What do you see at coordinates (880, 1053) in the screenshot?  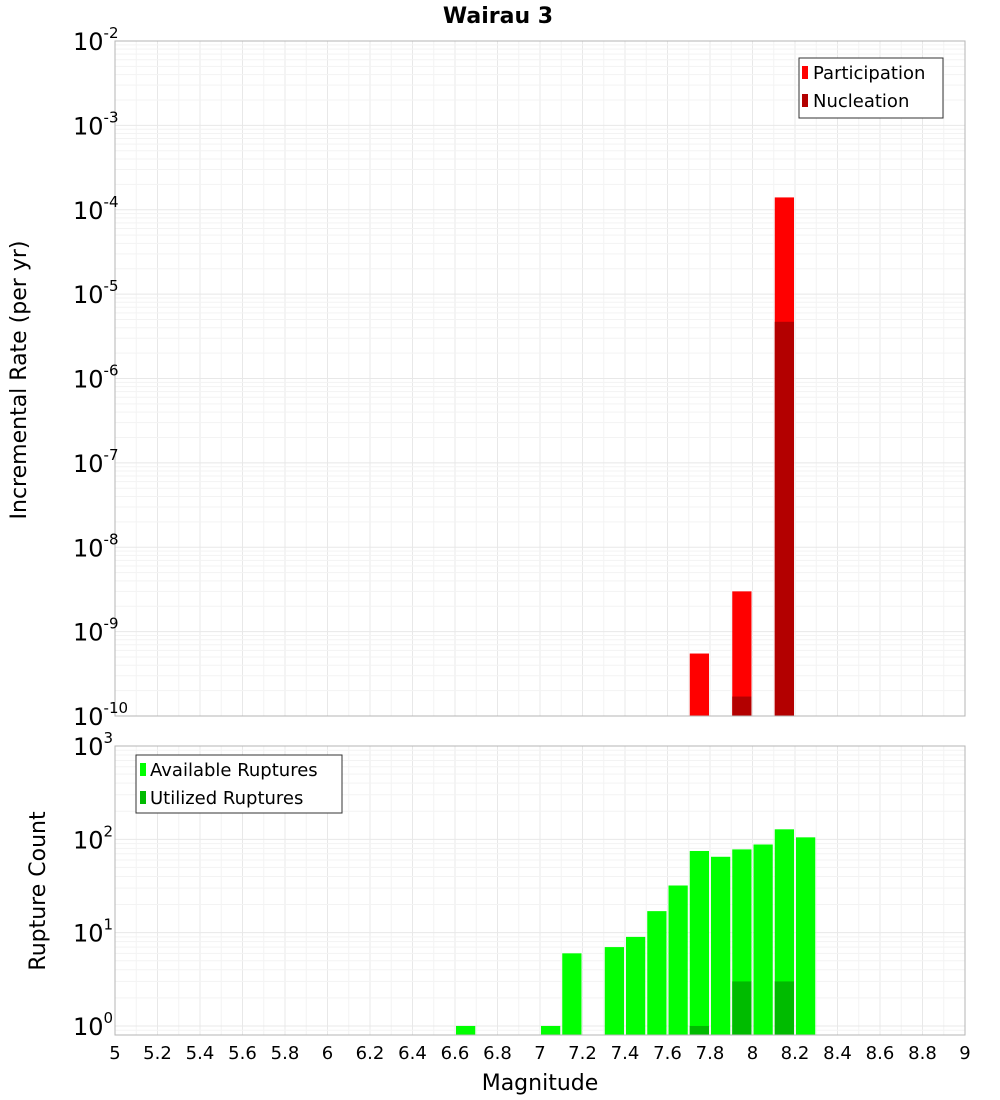 I see `x-tick-label: 8.6` at bounding box center [880, 1053].